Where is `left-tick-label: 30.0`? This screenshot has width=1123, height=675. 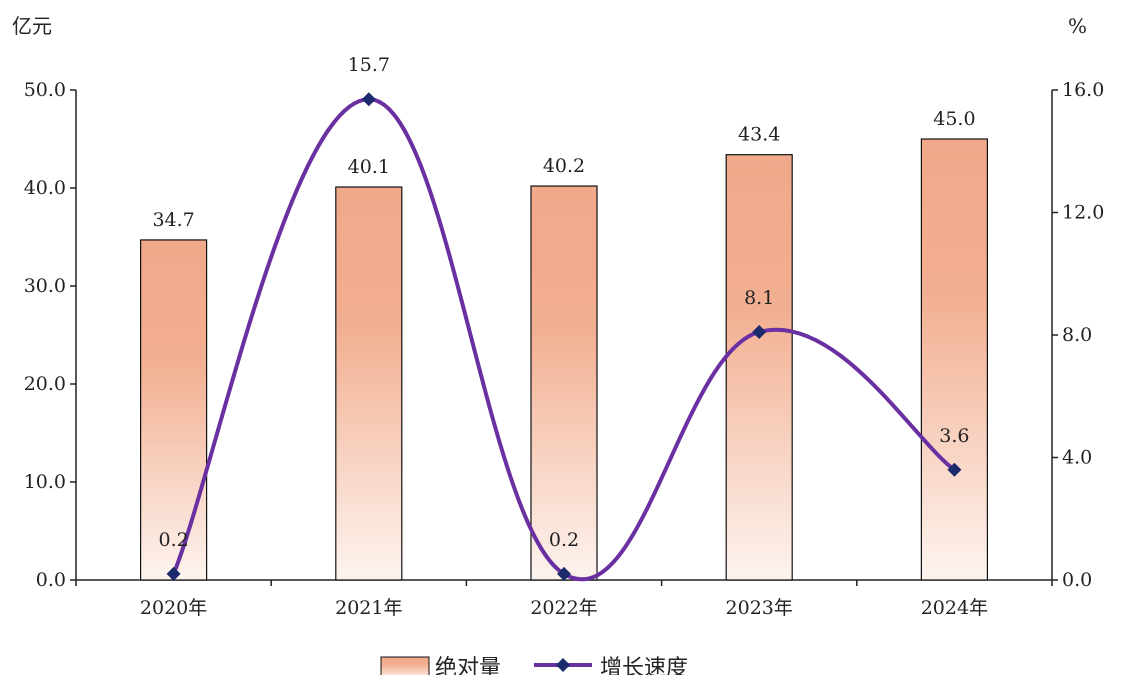 left-tick-label: 30.0 is located at coordinates (45, 286).